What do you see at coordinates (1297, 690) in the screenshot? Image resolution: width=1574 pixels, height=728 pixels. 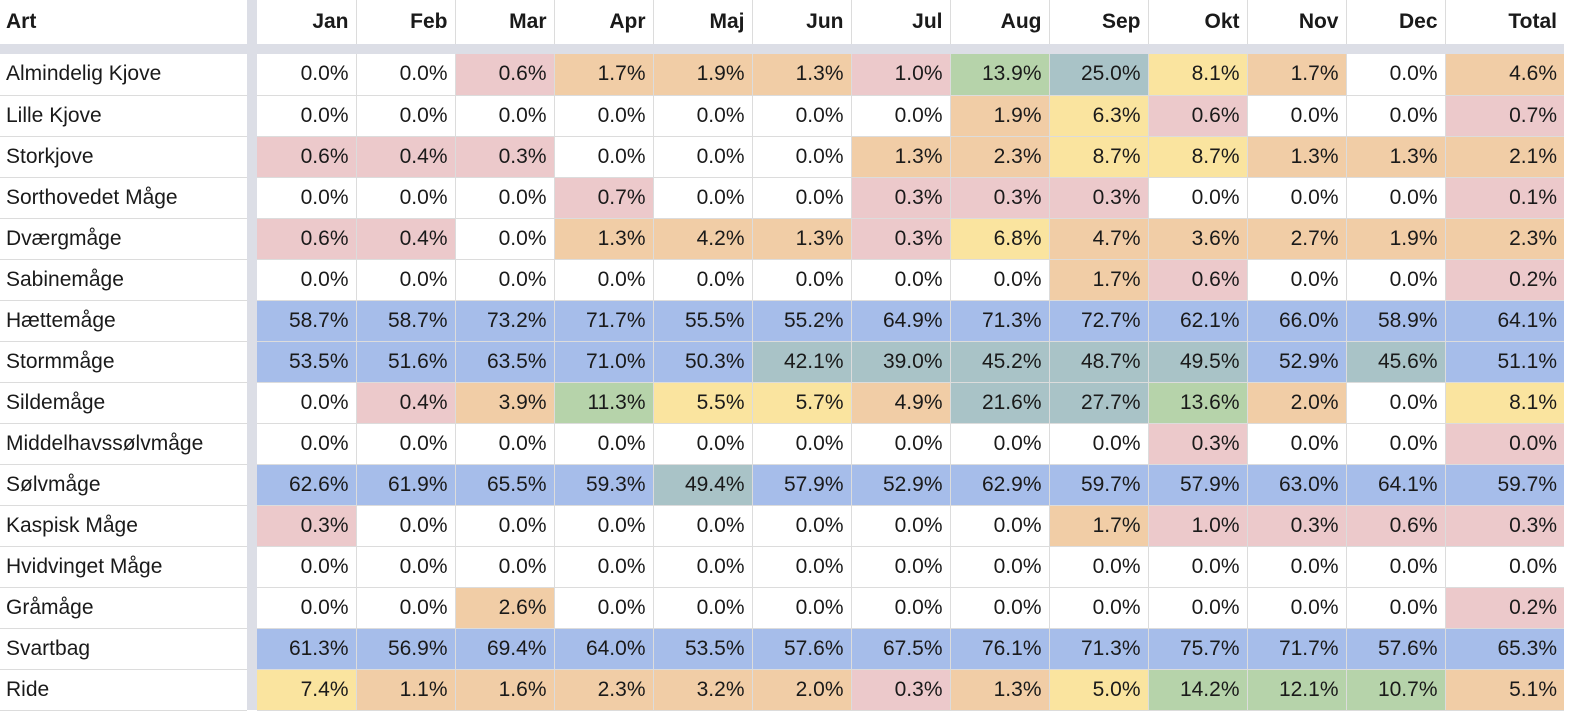 I see `value-cell: 12.1%` at bounding box center [1297, 690].